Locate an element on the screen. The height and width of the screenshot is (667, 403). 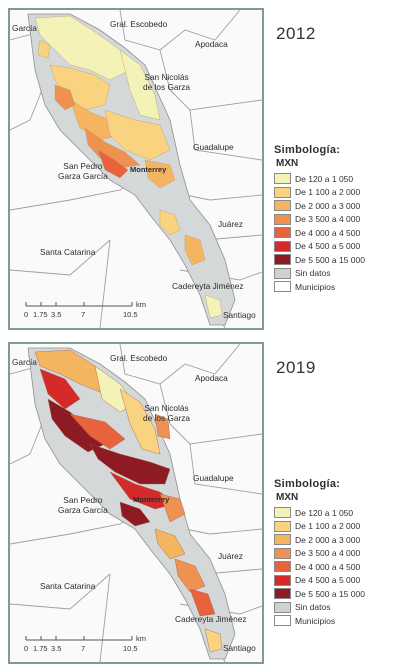
legend-item: De 4 000 a 4 500 is located at coordinates (338, 567).